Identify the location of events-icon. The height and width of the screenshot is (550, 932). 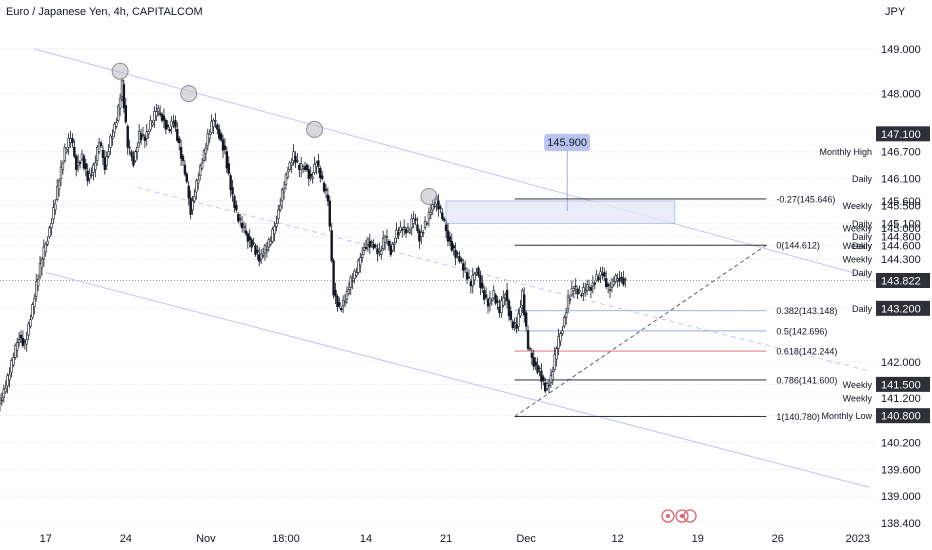
(690, 516).